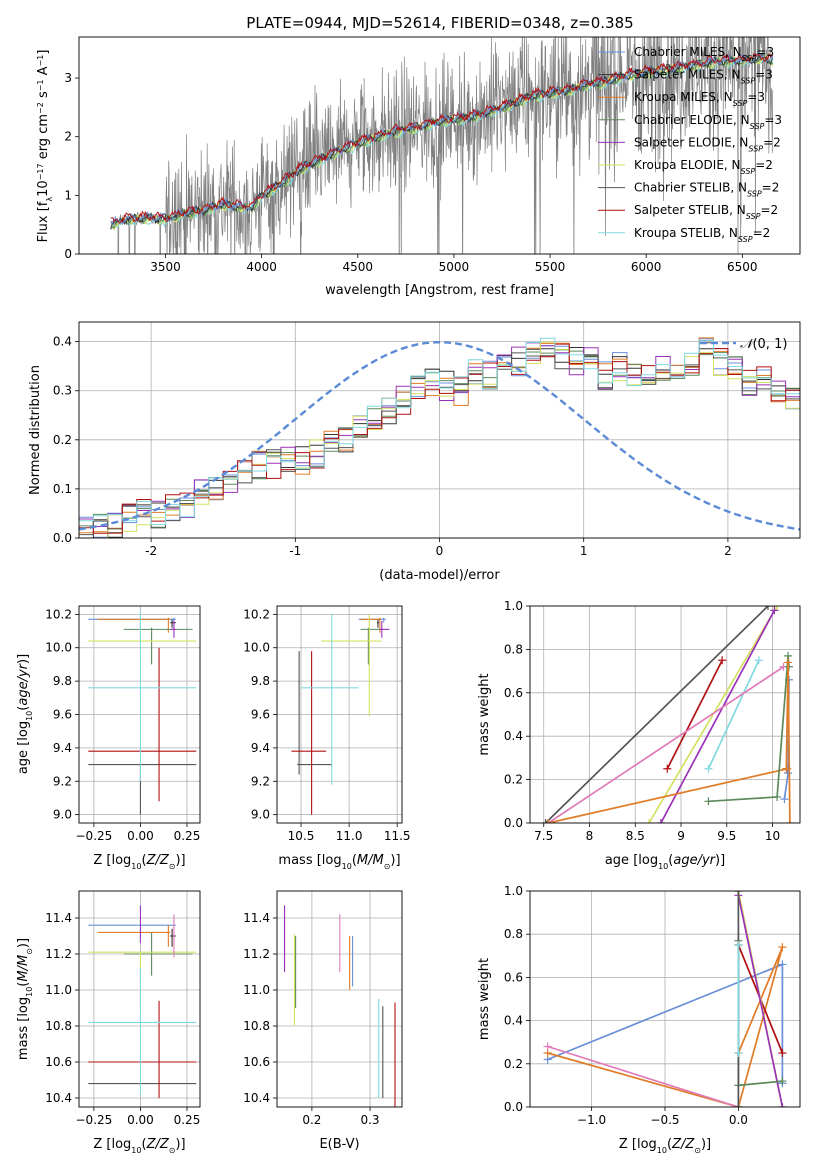  Describe the element at coordinates (772, 836) in the screenshot. I see `x-tick-label: 10` at that location.